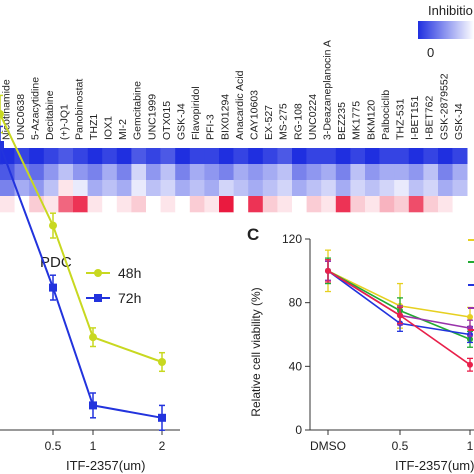 This screenshot has height=474, width=474. What do you see at coordinates (298, 121) in the screenshot?
I see `compound-label: RG-108` at bounding box center [298, 121].